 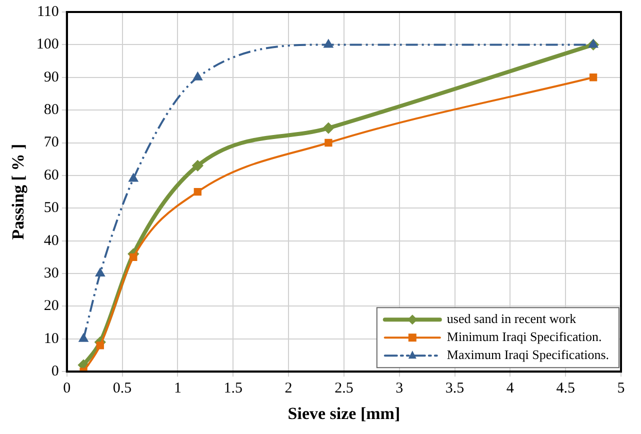 What do you see at coordinates (51, 208) in the screenshot?
I see `y-tick-label: 50` at bounding box center [51, 208].